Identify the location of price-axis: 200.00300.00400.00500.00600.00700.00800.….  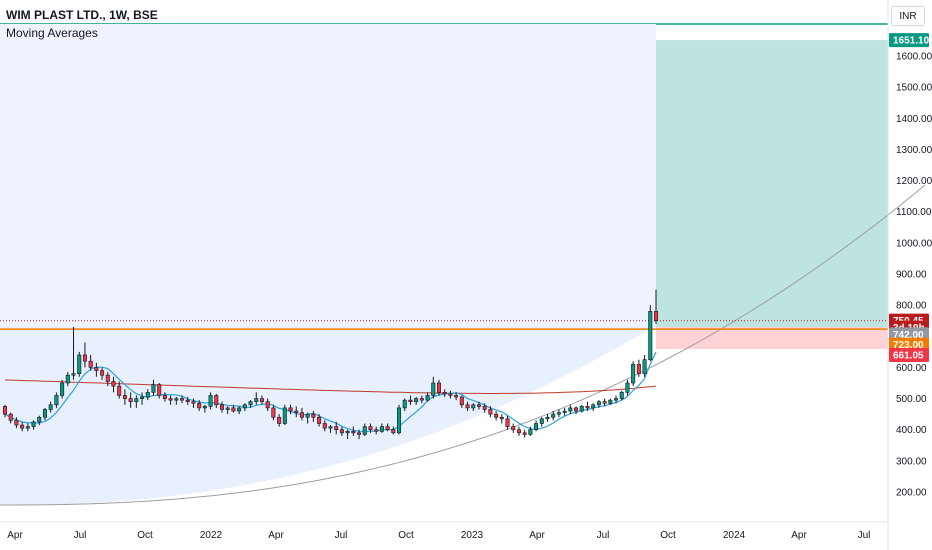
(909, 275).